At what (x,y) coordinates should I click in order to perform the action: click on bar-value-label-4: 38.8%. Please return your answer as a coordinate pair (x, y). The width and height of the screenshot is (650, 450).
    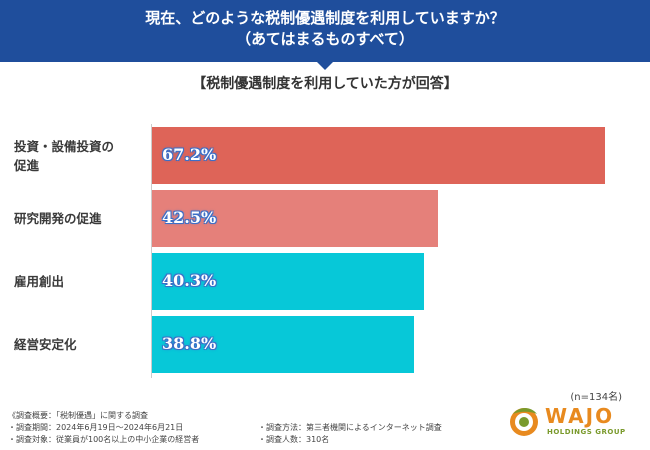
    Looking at the image, I should click on (189, 343).